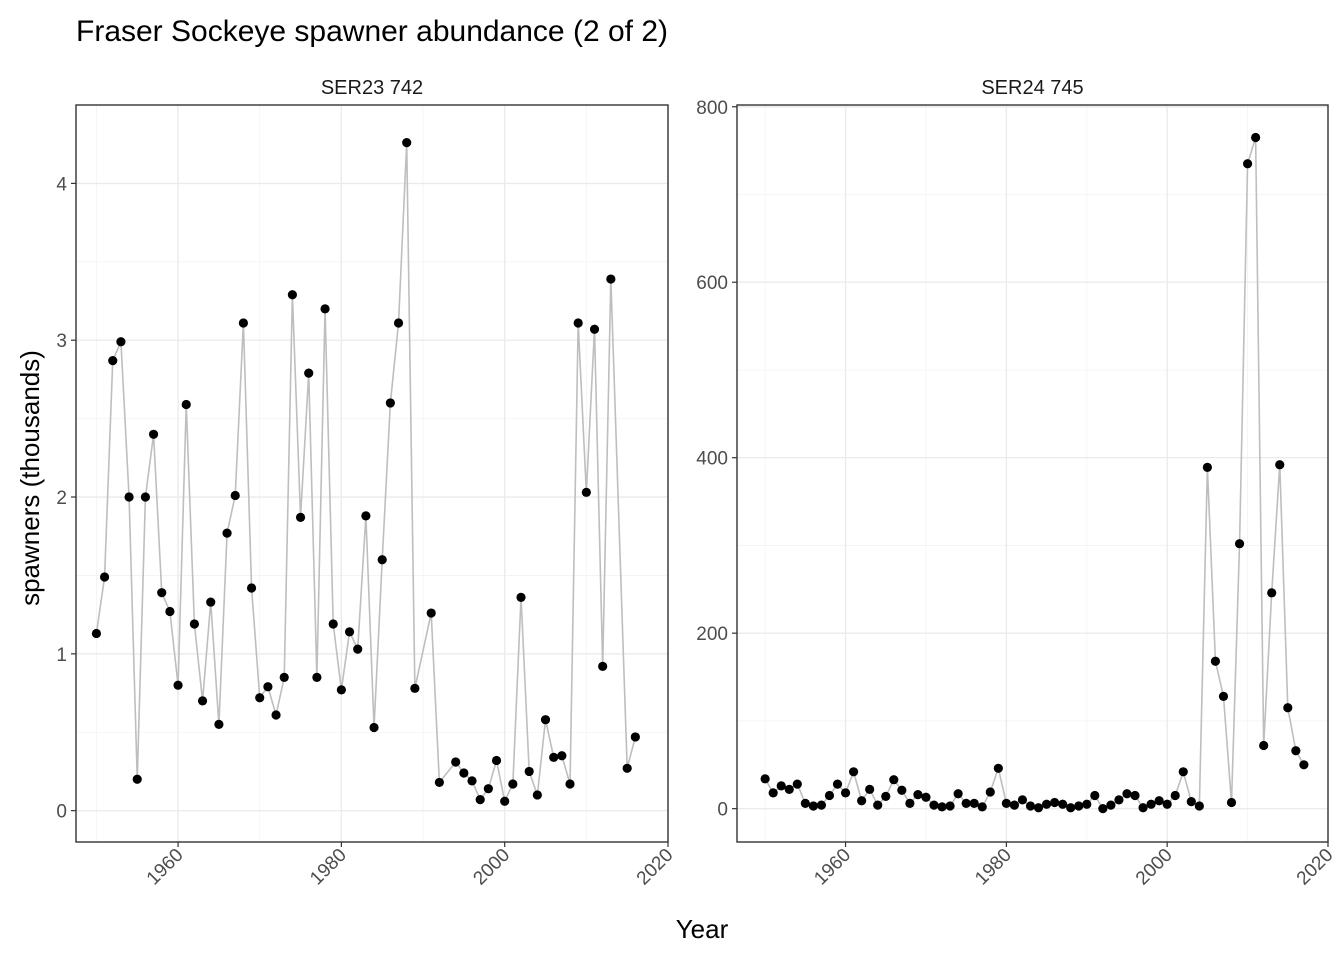 This screenshot has height=960, width=1344. What do you see at coordinates (712, 459) in the screenshot?
I see `y-tick-label: 400` at bounding box center [712, 459].